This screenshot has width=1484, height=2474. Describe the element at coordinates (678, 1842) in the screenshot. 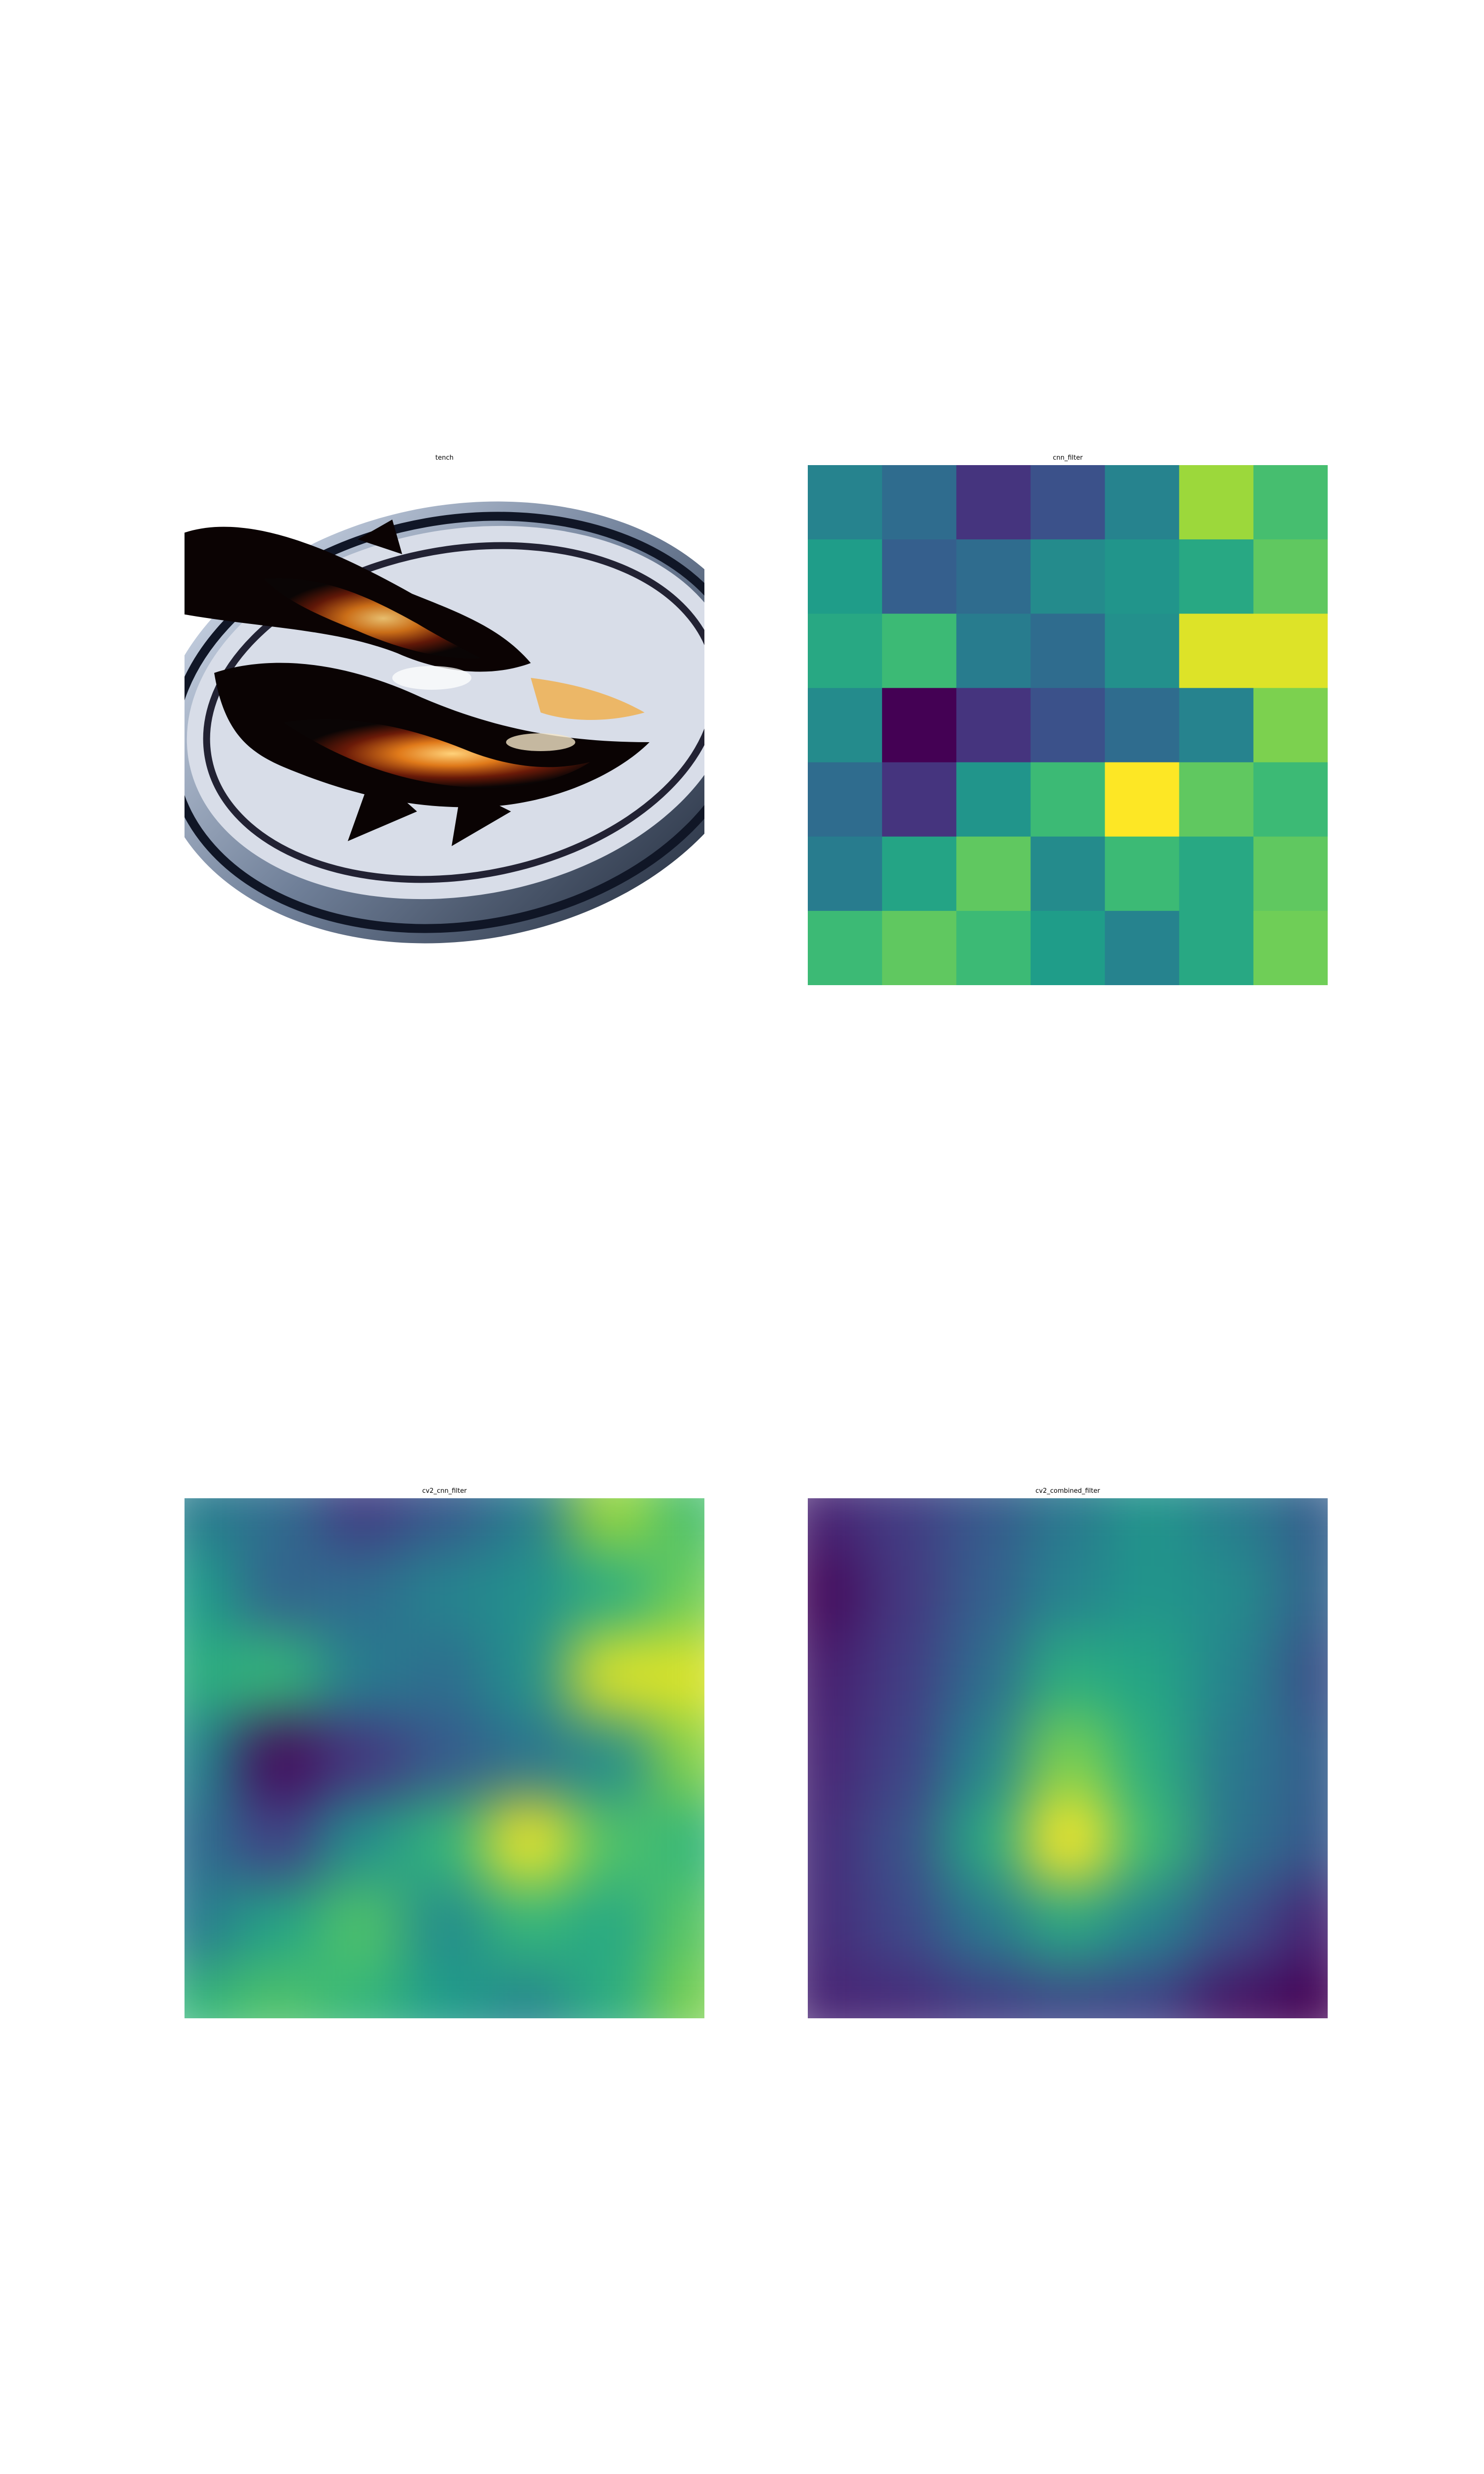

I see `cv2-cnn-filter-cell-r4-c6` at that location.